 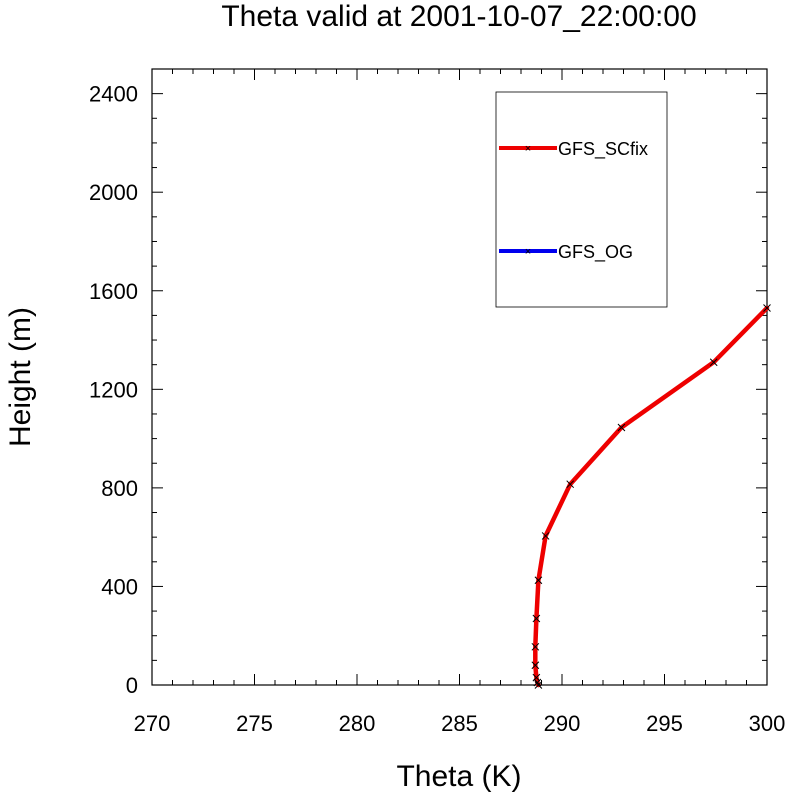 I want to click on chart-title: Theta valid at 2001-10-07_22:00:00, so click(x=458, y=16).